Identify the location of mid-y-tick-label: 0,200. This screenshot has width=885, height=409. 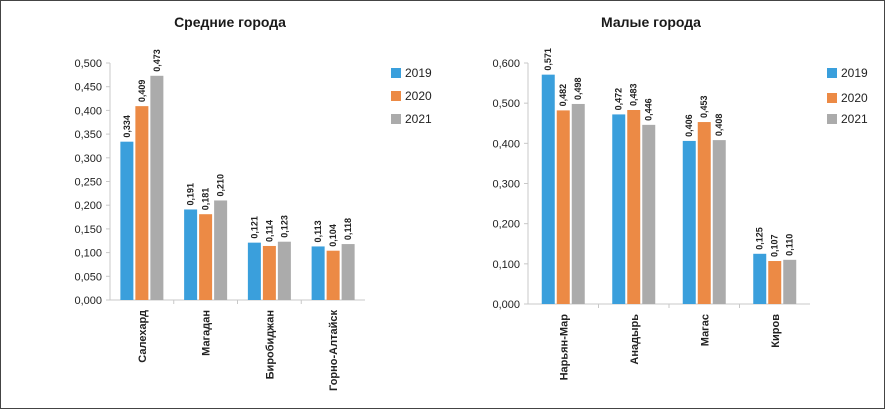
(88, 206).